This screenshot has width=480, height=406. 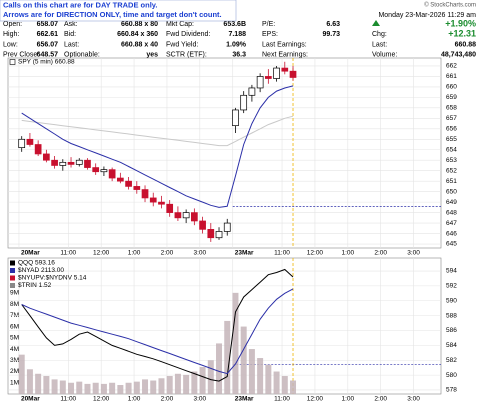 What do you see at coordinates (451, 315) in the screenshot?
I see `y2-tick-label: 588` at bounding box center [451, 315].